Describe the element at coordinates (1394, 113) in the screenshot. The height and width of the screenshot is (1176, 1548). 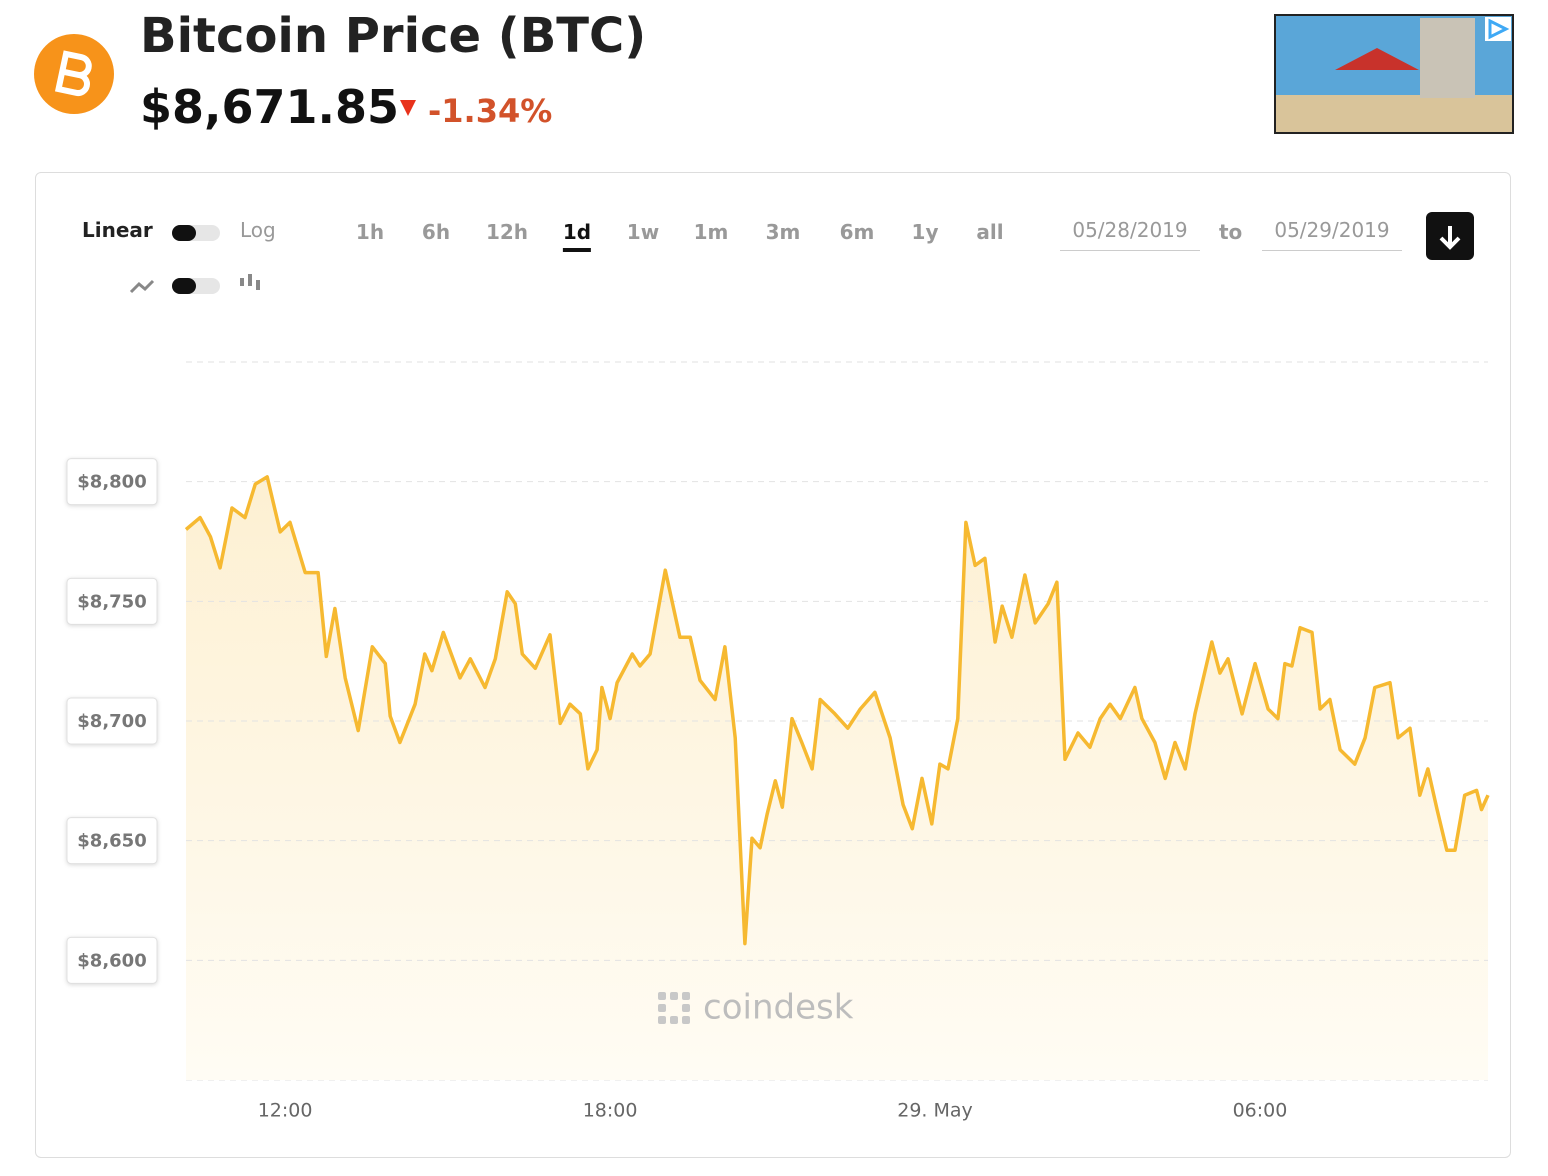
I see `ad-image-sand` at that location.